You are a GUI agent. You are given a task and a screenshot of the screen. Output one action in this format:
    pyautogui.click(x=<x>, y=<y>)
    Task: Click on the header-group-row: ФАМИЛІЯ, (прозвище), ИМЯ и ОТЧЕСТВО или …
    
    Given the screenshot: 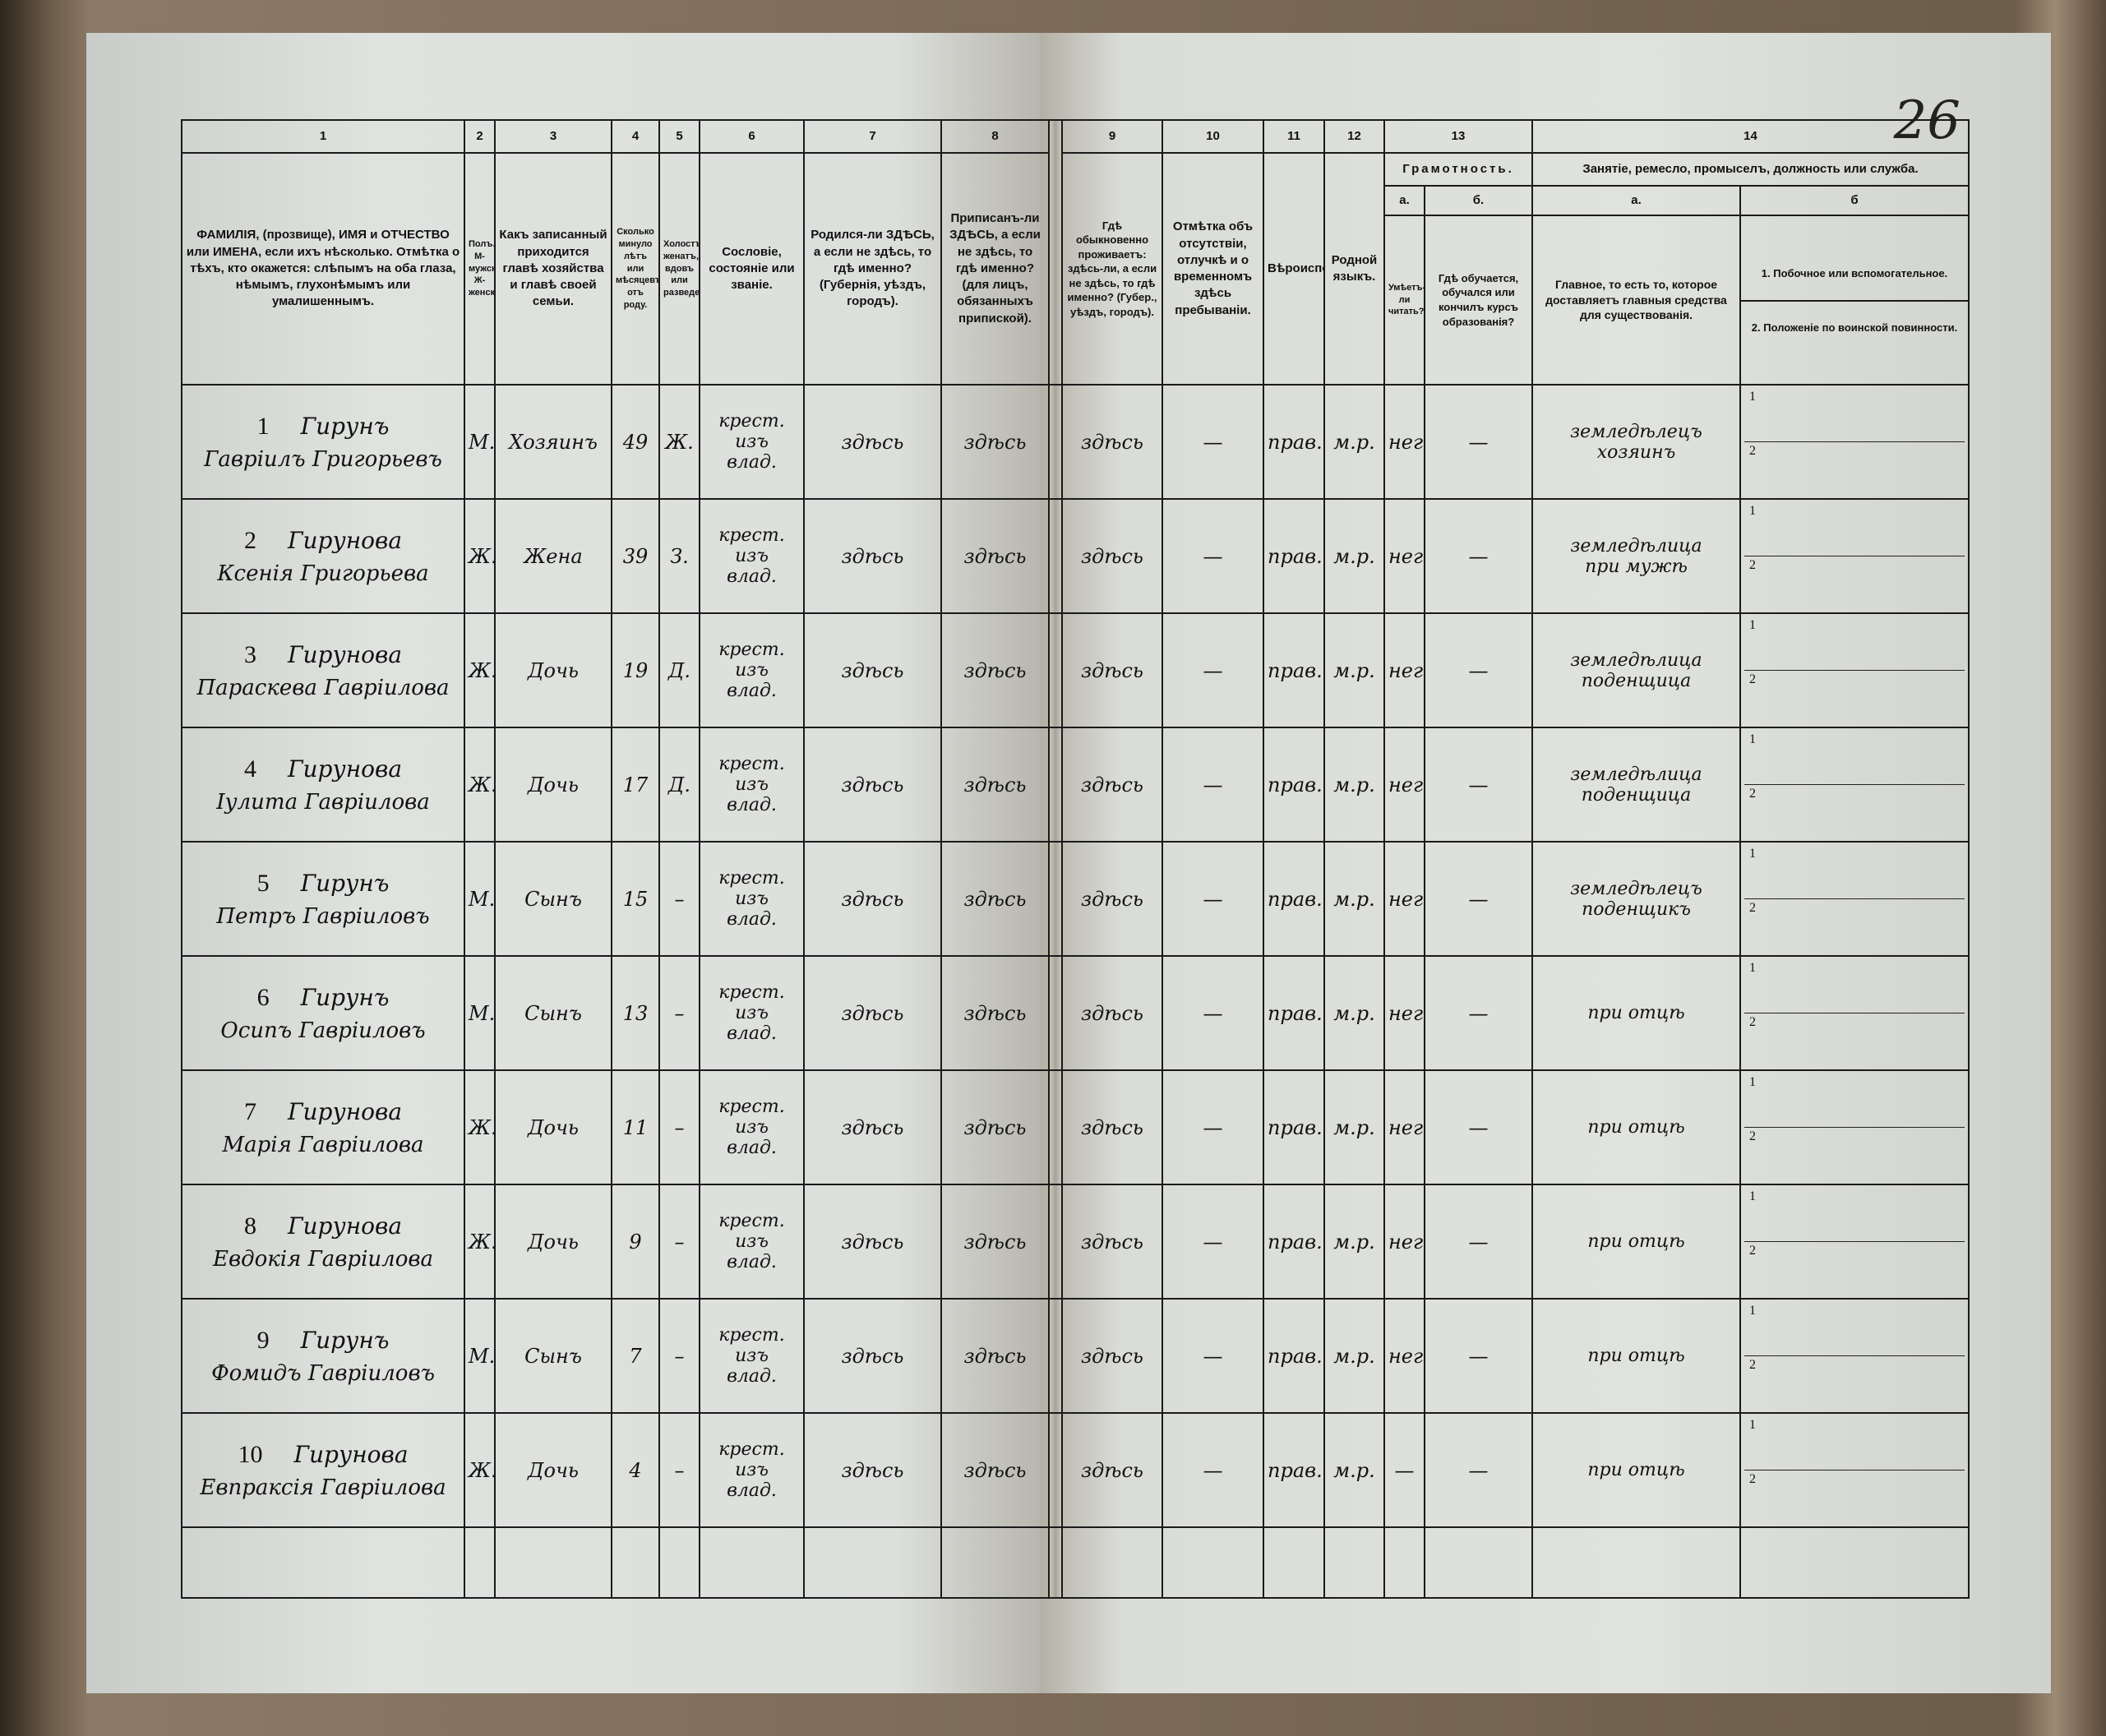 What is the action you would take?
    pyautogui.click(x=1075, y=269)
    